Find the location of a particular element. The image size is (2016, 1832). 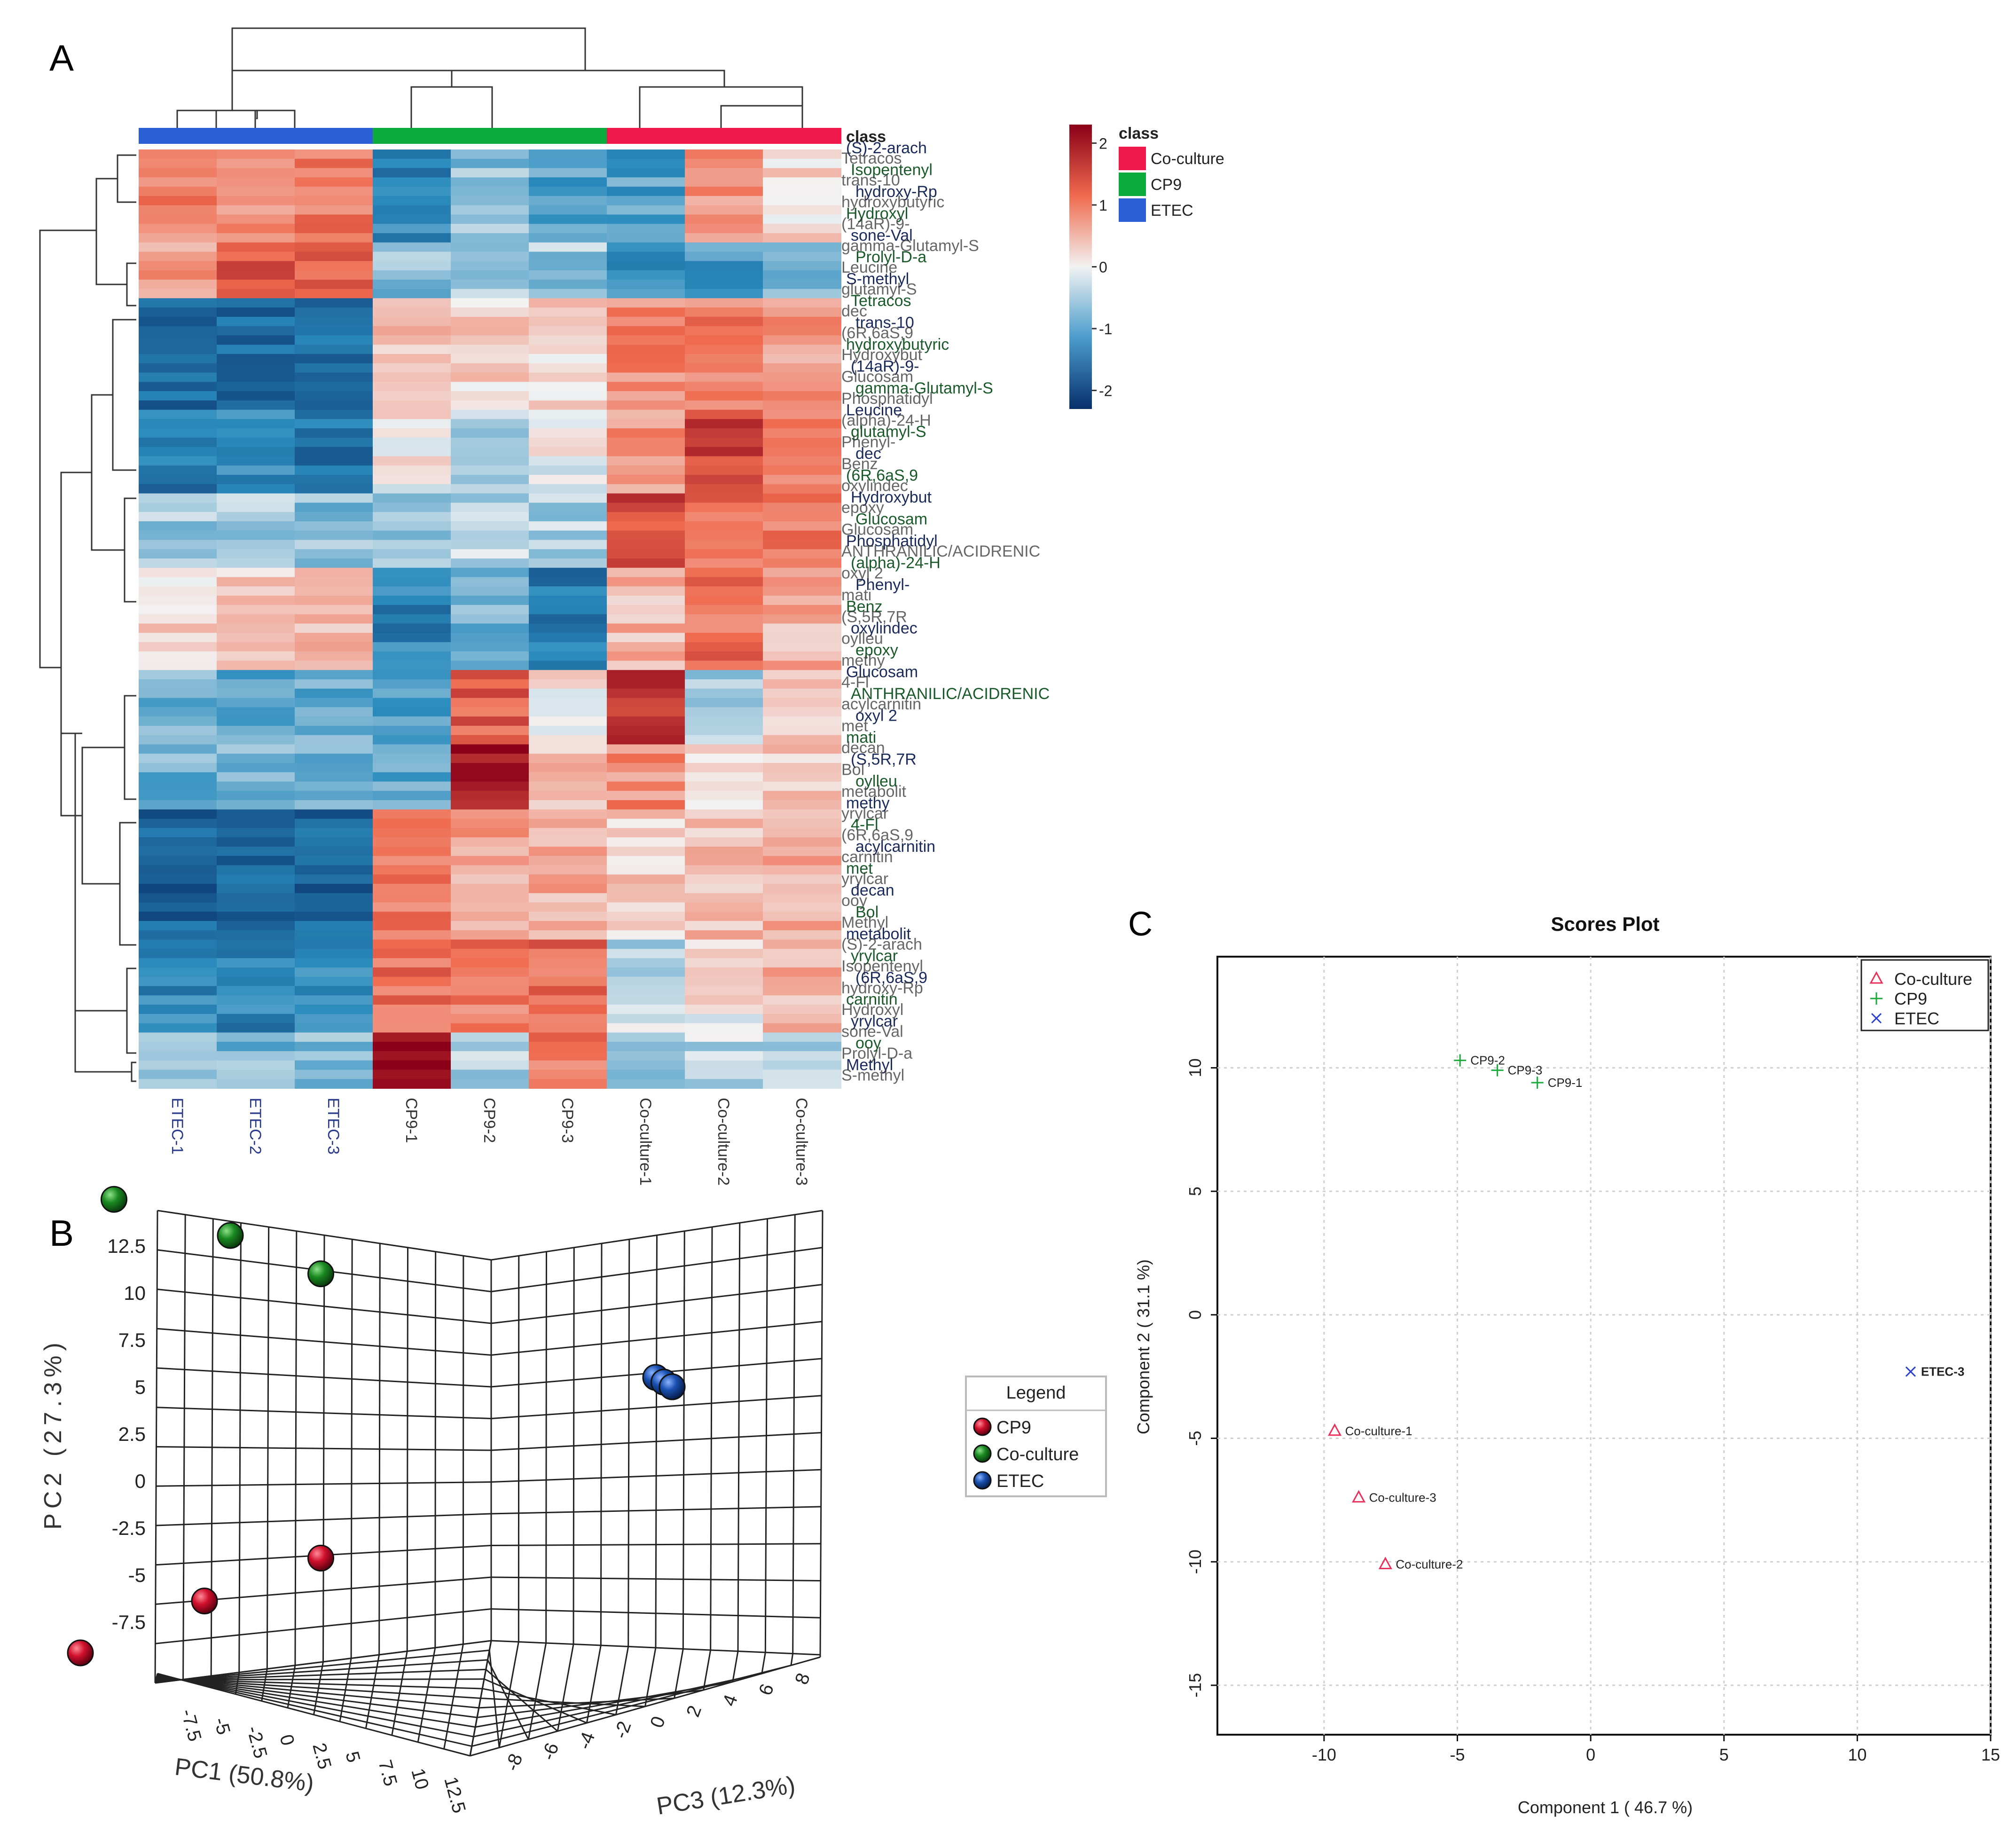

row-label: (S,5R,7R is located at coordinates (884, 759).